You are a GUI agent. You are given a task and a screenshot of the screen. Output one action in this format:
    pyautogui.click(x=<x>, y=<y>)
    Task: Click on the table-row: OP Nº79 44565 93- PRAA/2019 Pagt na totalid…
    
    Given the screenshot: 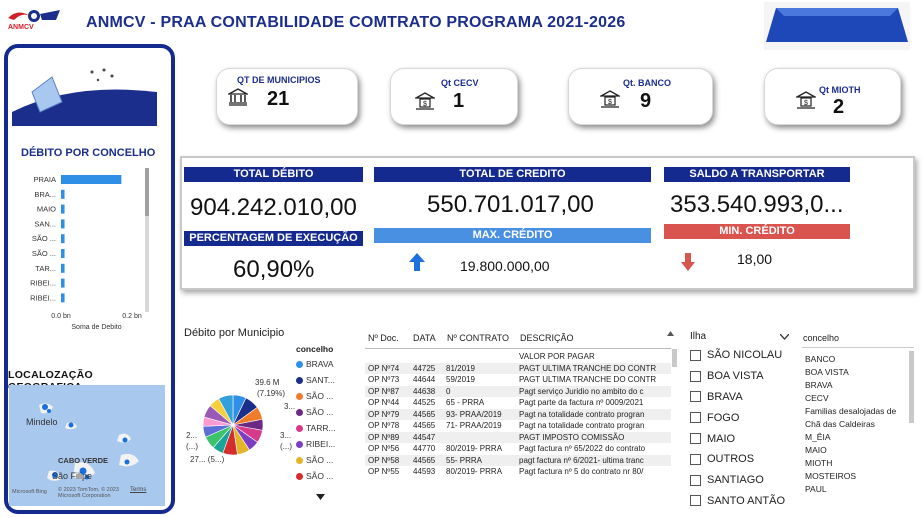 What is the action you would take?
    pyautogui.click(x=518, y=414)
    